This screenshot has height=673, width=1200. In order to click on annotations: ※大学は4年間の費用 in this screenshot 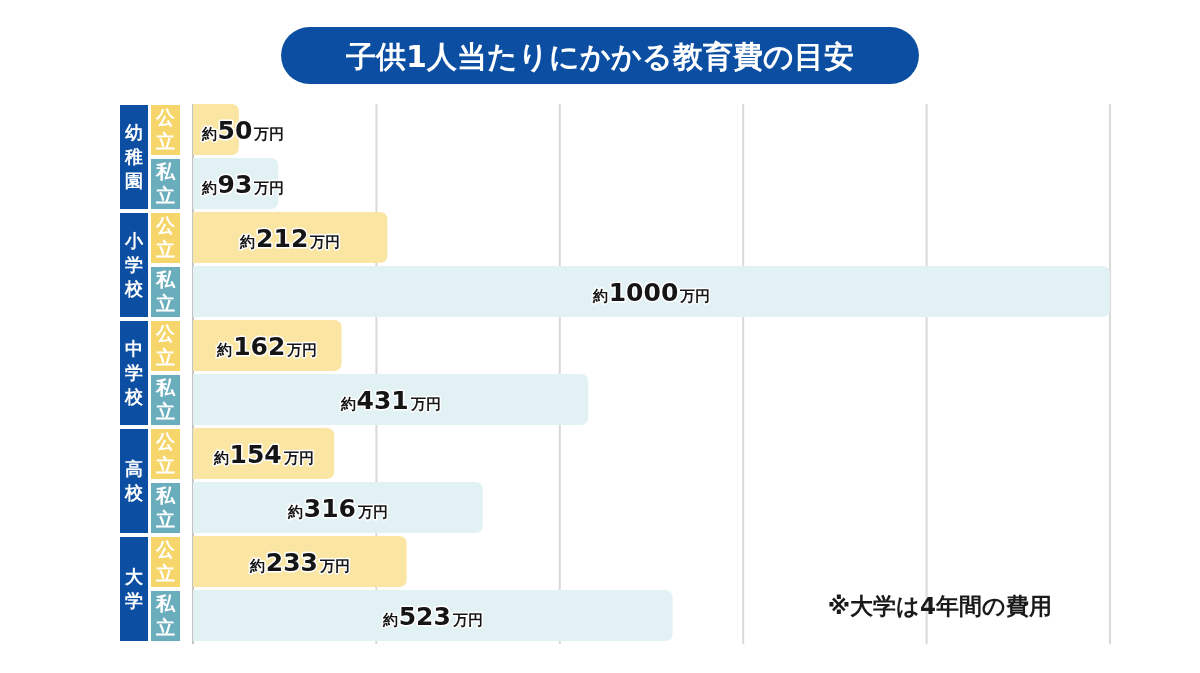, I will do `click(939, 606)`.